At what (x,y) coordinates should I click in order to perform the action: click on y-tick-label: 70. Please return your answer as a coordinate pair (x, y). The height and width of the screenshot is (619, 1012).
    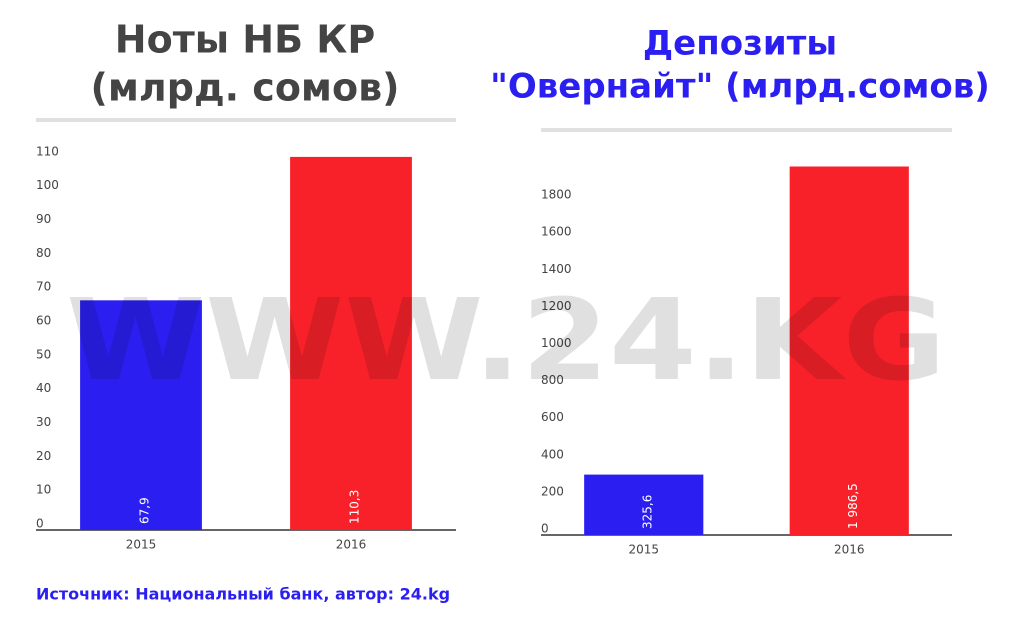
    Looking at the image, I should click on (43, 287).